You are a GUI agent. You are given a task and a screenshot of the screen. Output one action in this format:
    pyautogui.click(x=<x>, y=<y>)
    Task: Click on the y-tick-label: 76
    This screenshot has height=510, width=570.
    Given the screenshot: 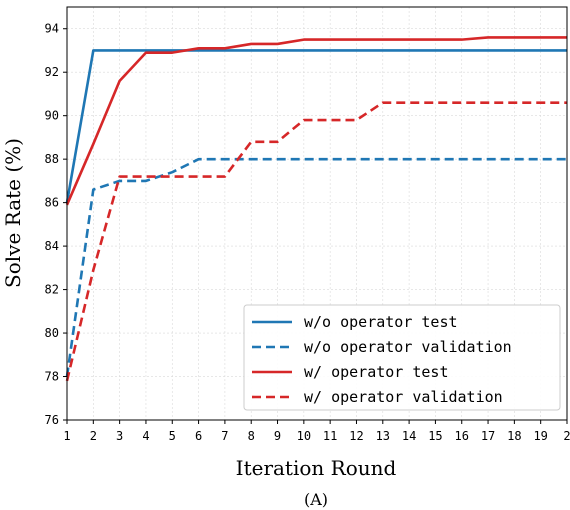 What is the action you would take?
    pyautogui.click(x=52, y=420)
    